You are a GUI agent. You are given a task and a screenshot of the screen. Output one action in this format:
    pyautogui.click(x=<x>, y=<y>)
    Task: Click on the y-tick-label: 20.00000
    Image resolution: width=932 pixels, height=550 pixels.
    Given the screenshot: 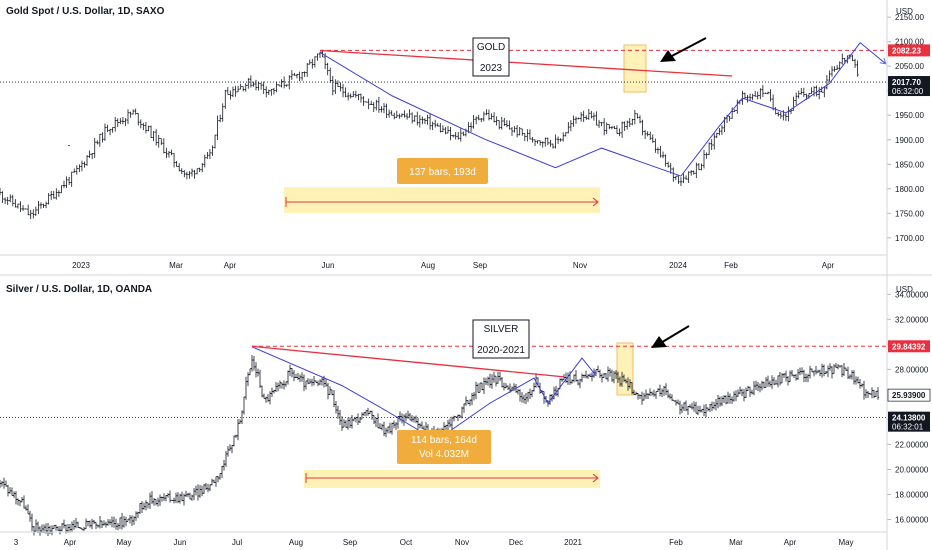 What is the action you would take?
    pyautogui.click(x=912, y=469)
    